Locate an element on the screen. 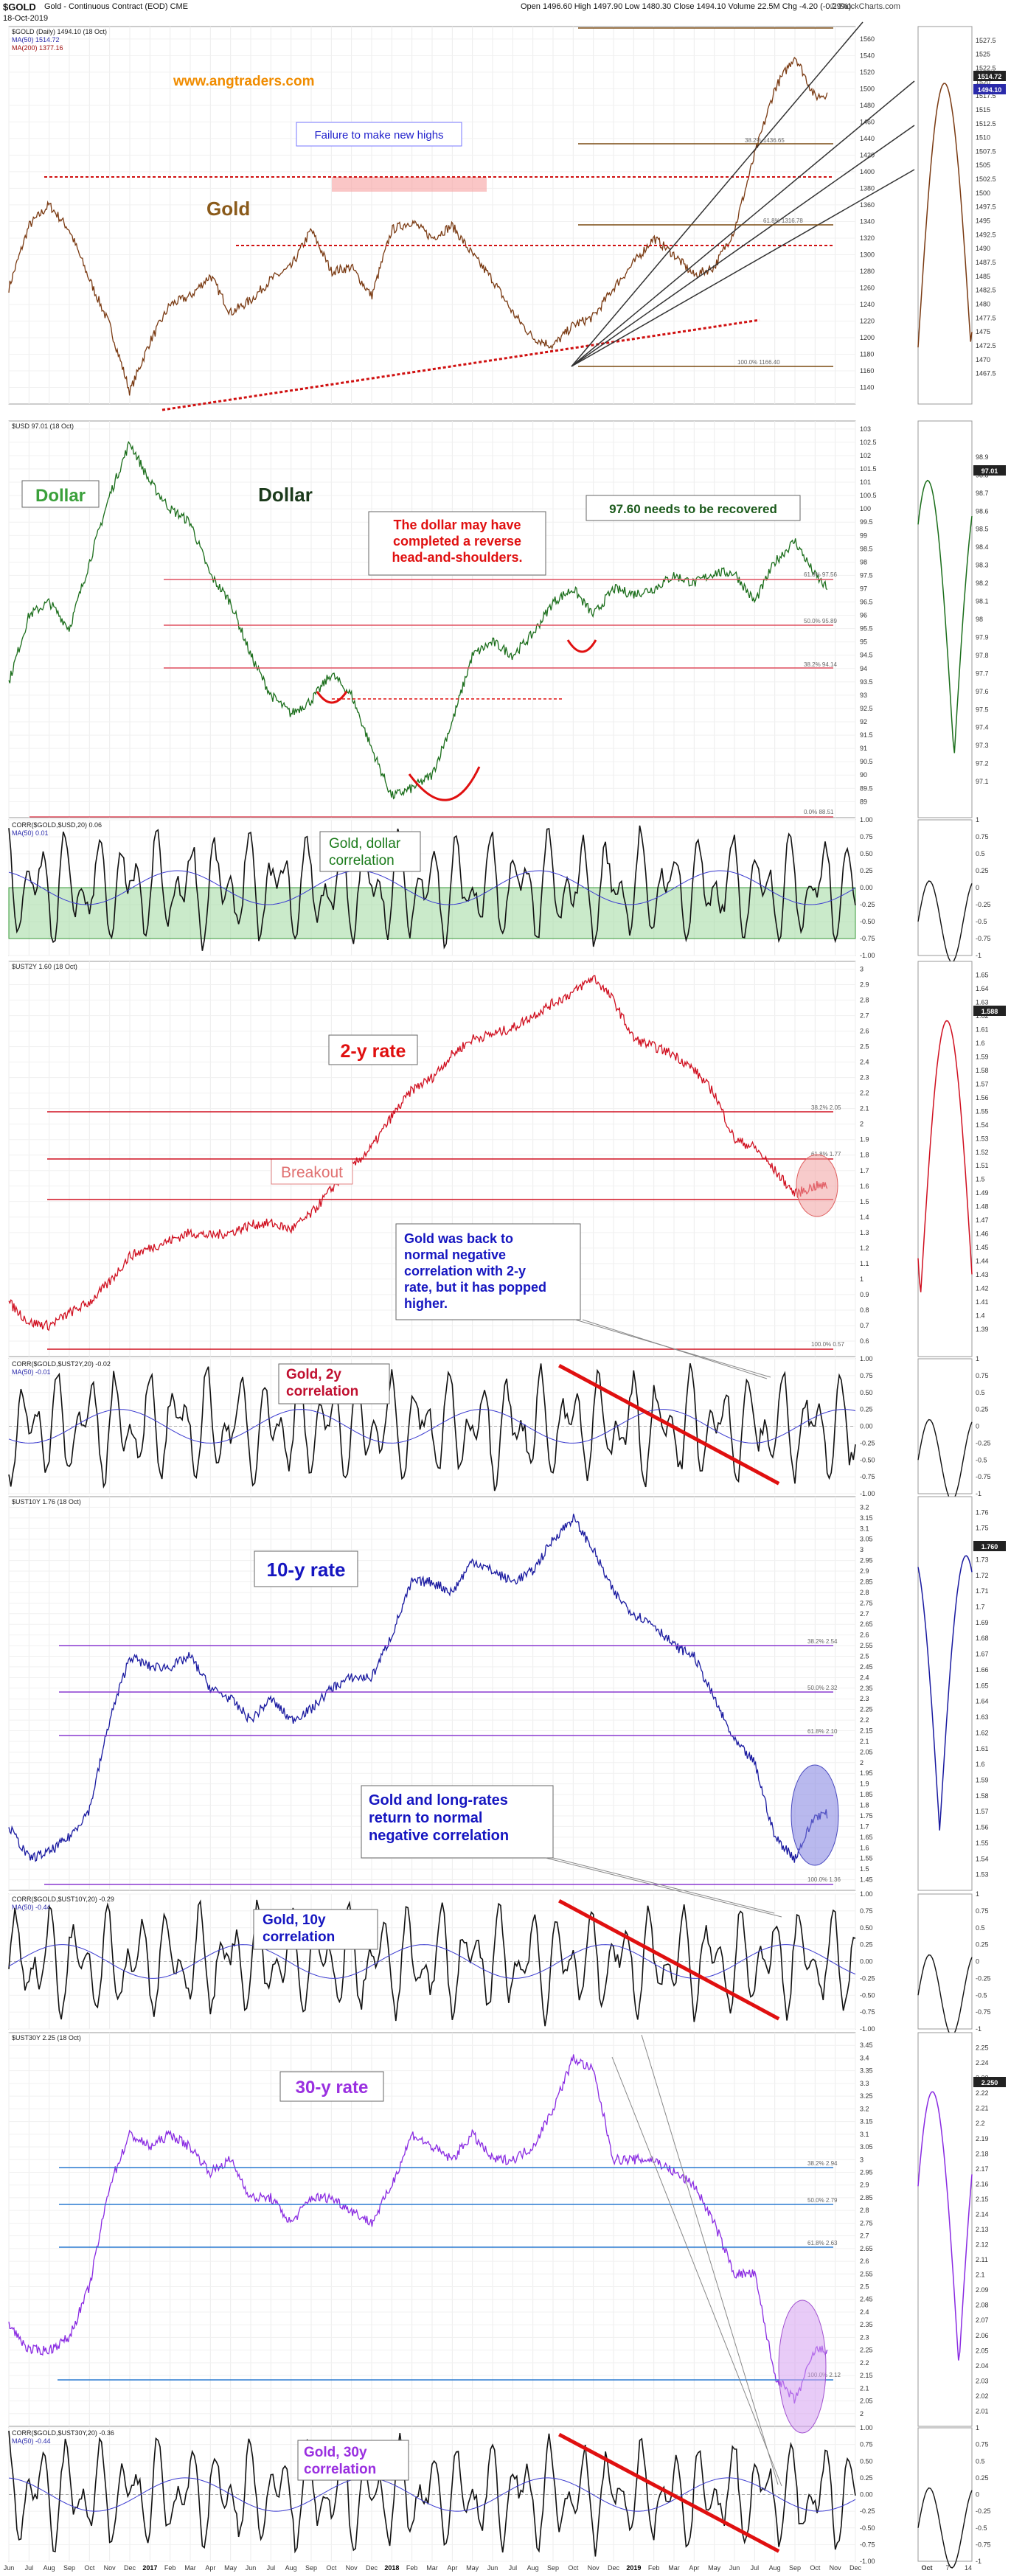  last-value-text: 1.760 is located at coordinates (989, 1546).